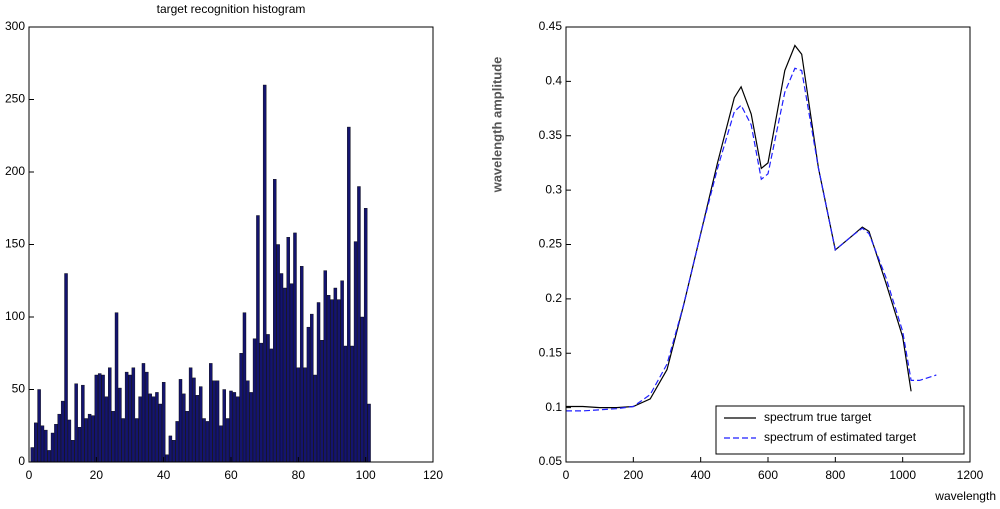 The image size is (1000, 509). What do you see at coordinates (970, 475) in the screenshot?
I see `x-tick-label: 1200` at bounding box center [970, 475].